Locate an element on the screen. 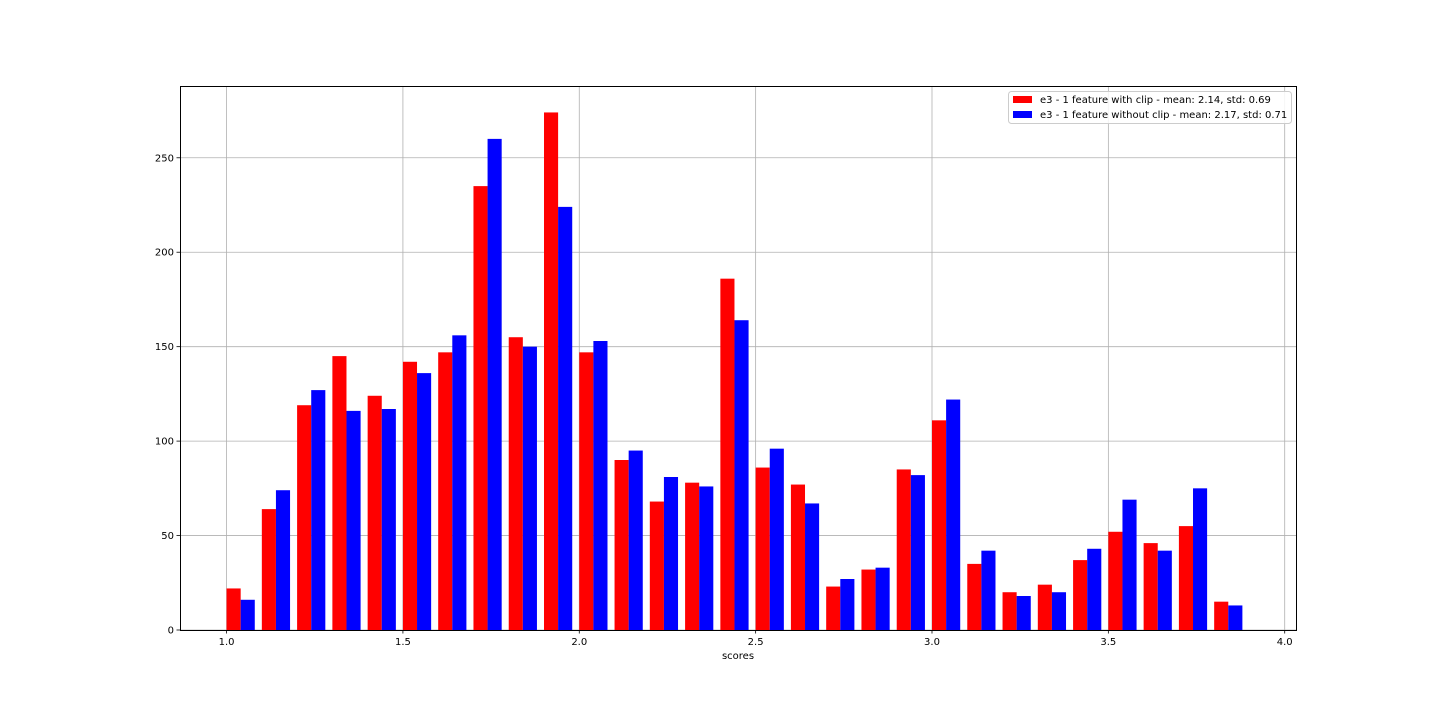 The height and width of the screenshot is (720, 1440). y-tick-label: 200 is located at coordinates (164, 253).